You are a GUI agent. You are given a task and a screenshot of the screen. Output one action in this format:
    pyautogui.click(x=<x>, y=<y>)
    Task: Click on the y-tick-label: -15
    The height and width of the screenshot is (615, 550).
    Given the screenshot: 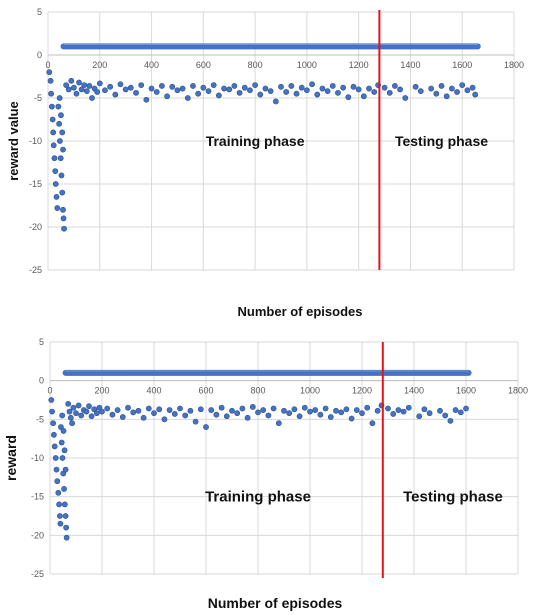 What is the action you would take?
    pyautogui.click(x=35, y=184)
    